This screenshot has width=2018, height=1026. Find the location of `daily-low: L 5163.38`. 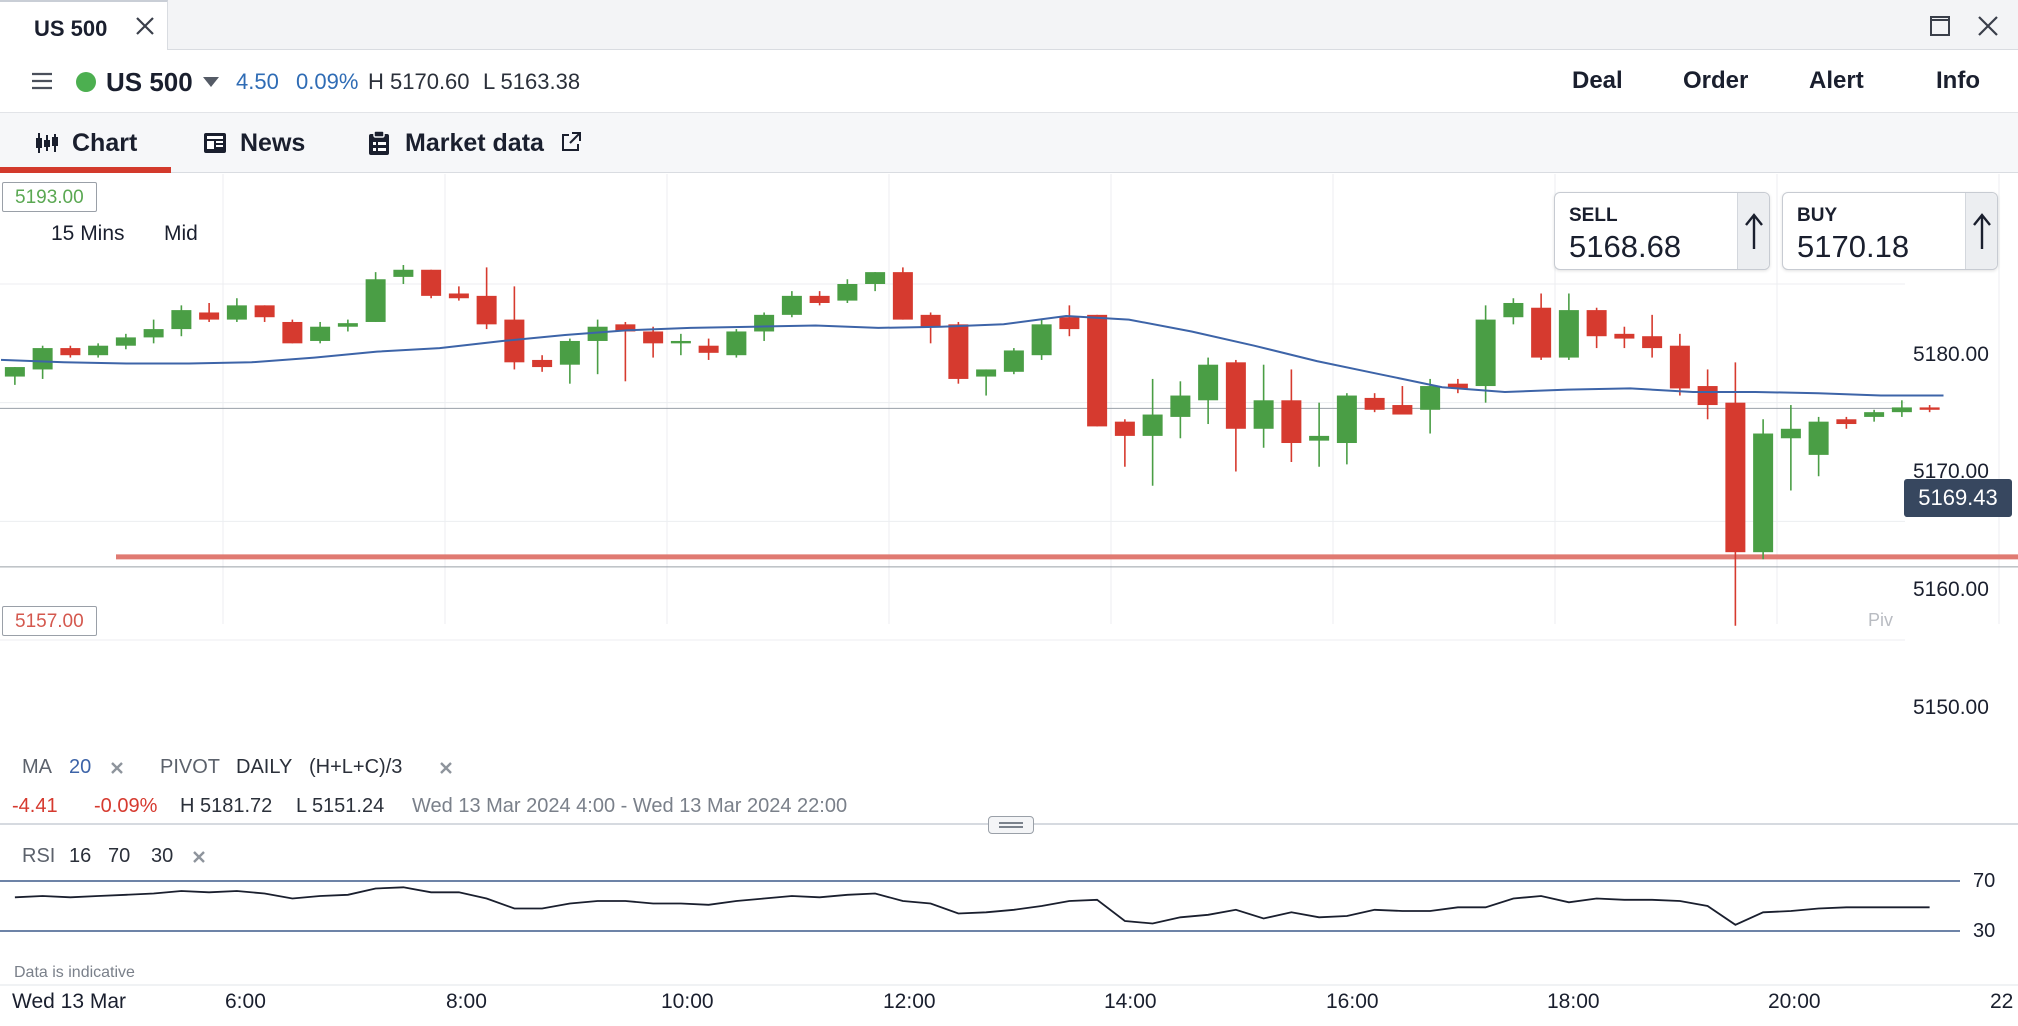

daily-low: L 5163.38 is located at coordinates (532, 81).